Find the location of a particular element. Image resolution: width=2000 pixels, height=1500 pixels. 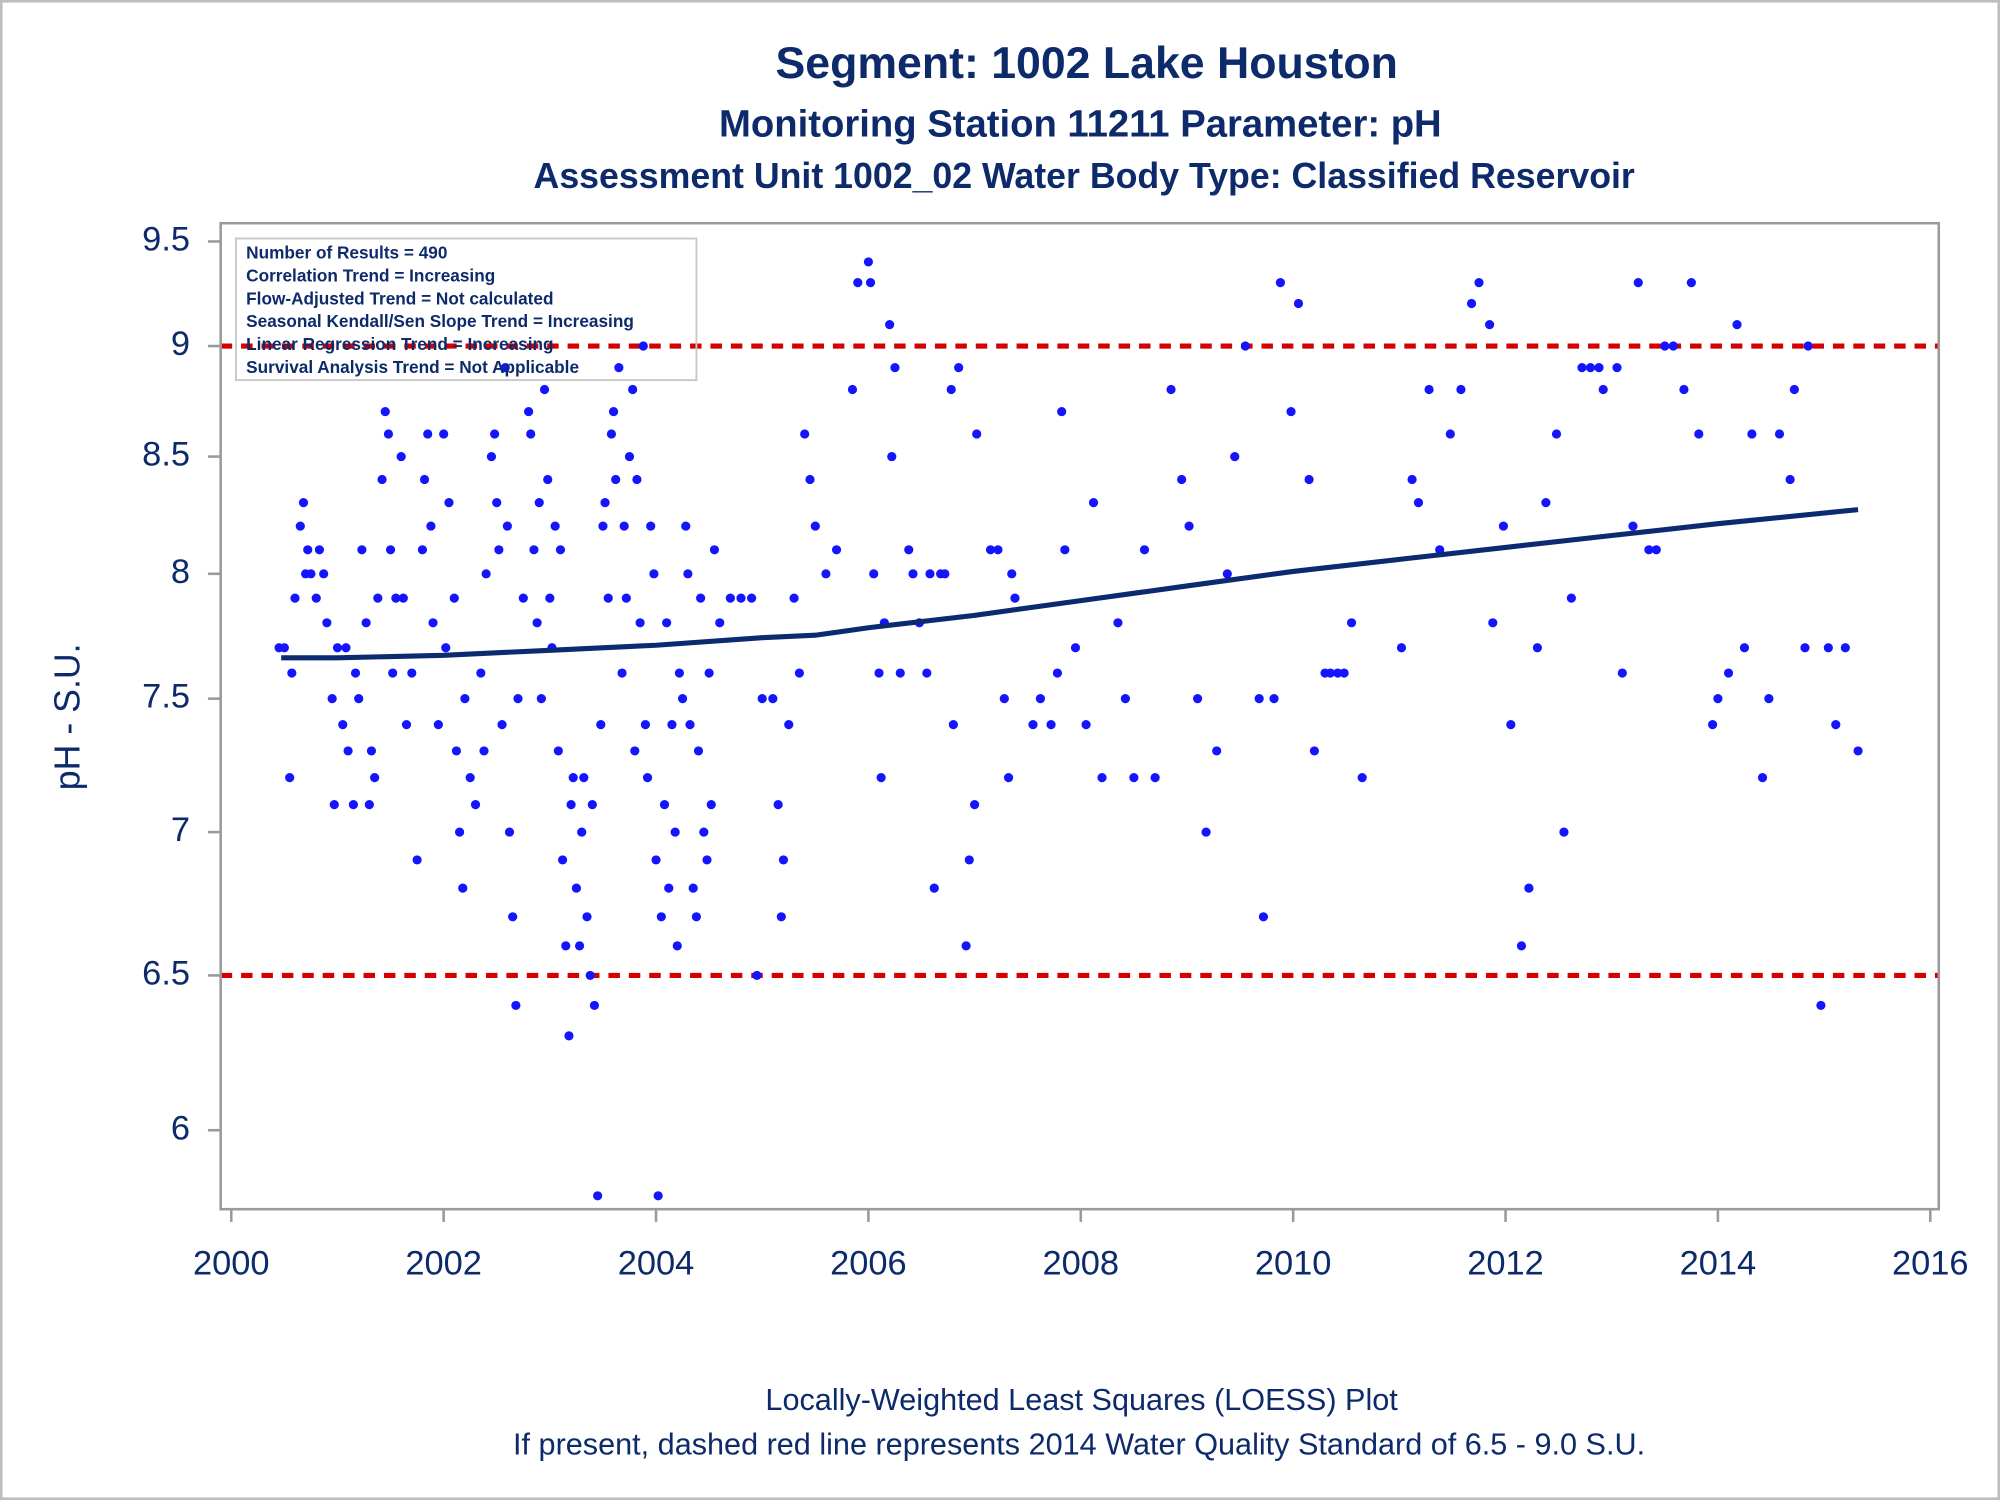

x-tick-label: 2010 is located at coordinates (1293, 1263).